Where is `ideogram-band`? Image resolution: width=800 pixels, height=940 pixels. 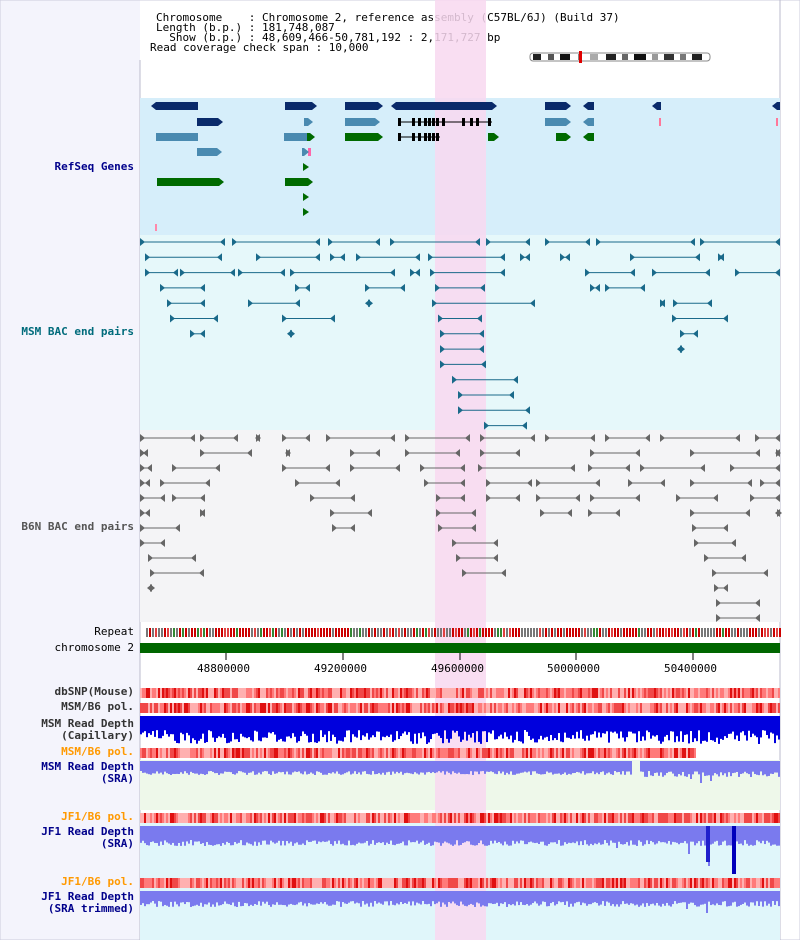 ideogram-band is located at coordinates (594, 57).